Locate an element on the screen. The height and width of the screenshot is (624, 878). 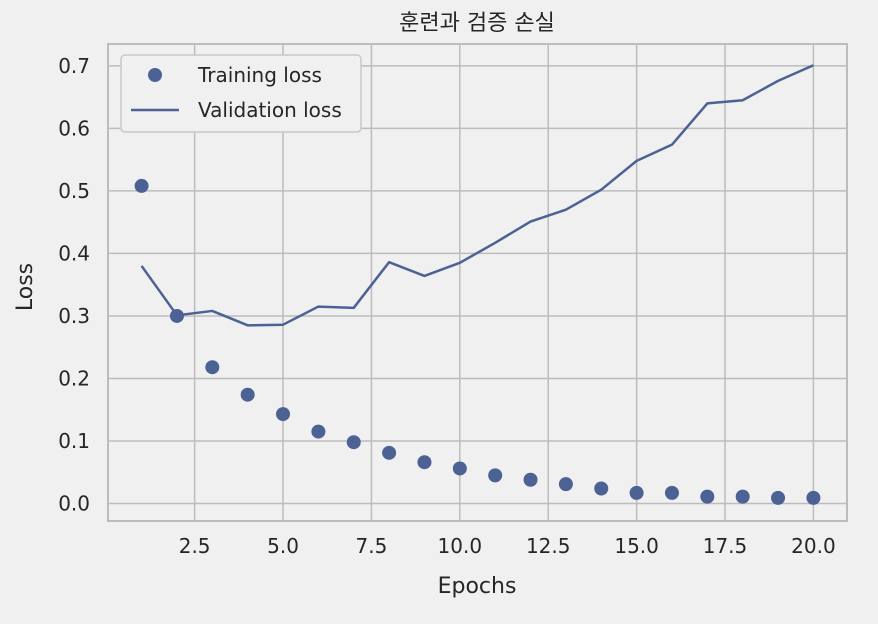
legend-marker-swatch is located at coordinates (155, 75).